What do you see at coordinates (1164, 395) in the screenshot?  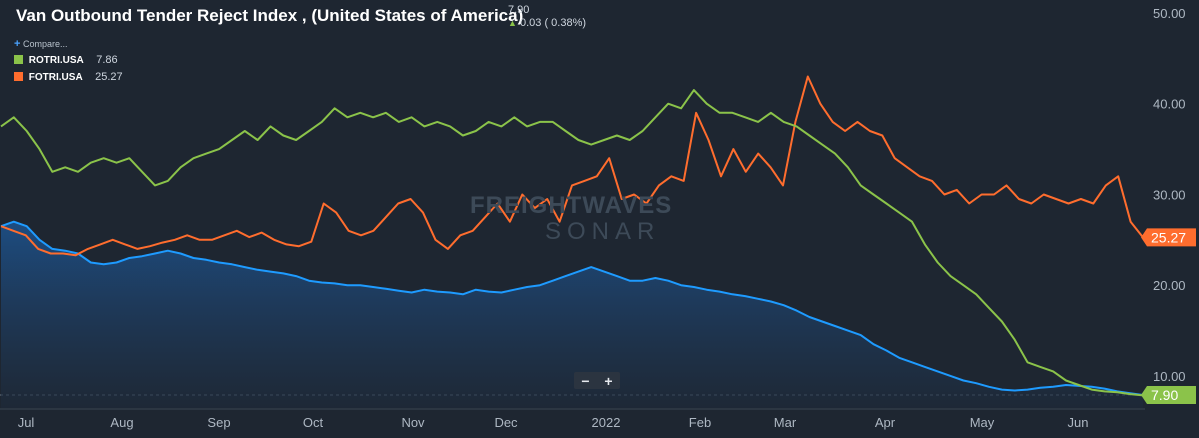 I see `value-tag-text: 7.90` at bounding box center [1164, 395].